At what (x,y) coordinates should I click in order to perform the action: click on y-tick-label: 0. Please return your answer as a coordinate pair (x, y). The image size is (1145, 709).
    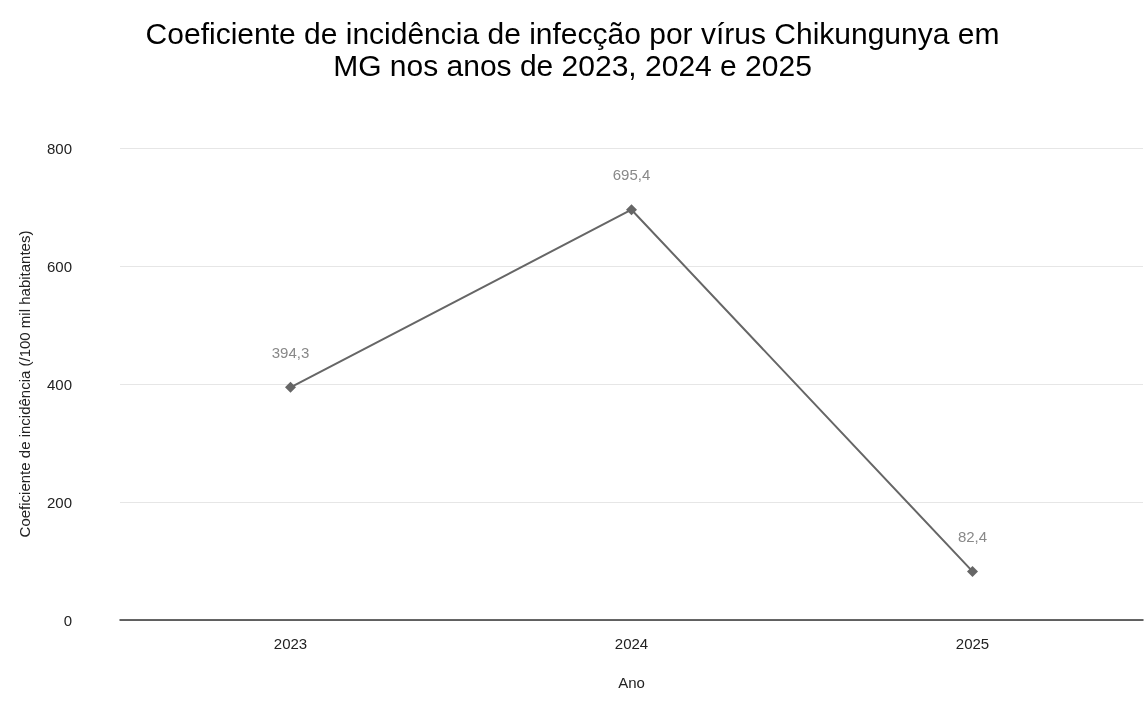
    Looking at the image, I should click on (67, 620).